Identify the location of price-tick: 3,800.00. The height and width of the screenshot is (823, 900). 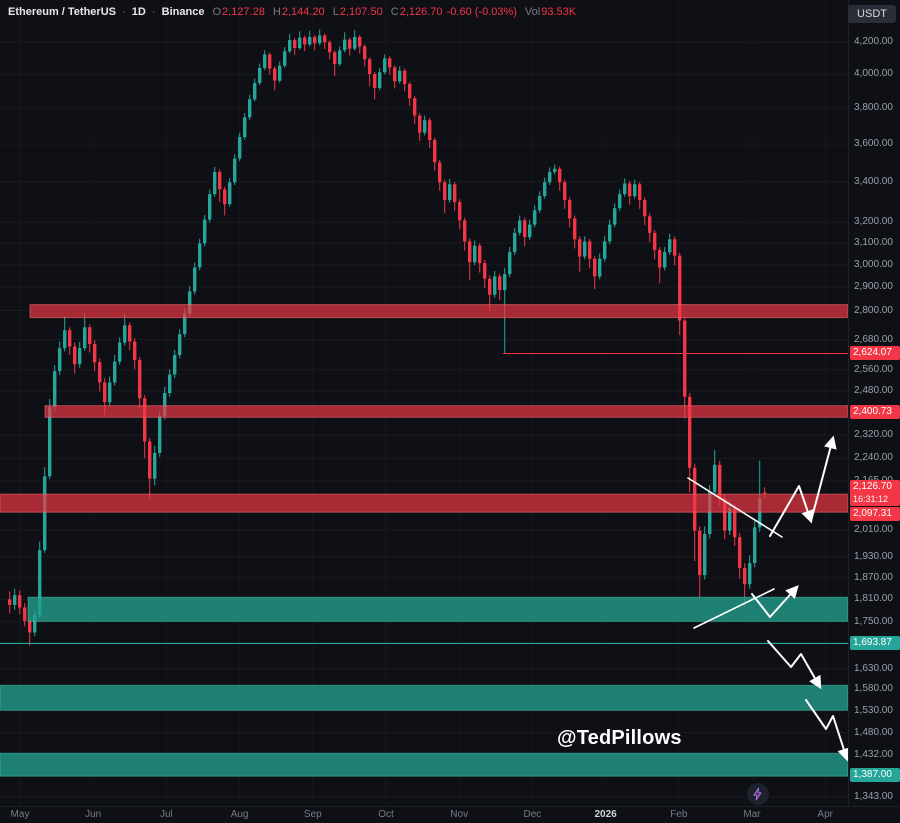
(873, 108).